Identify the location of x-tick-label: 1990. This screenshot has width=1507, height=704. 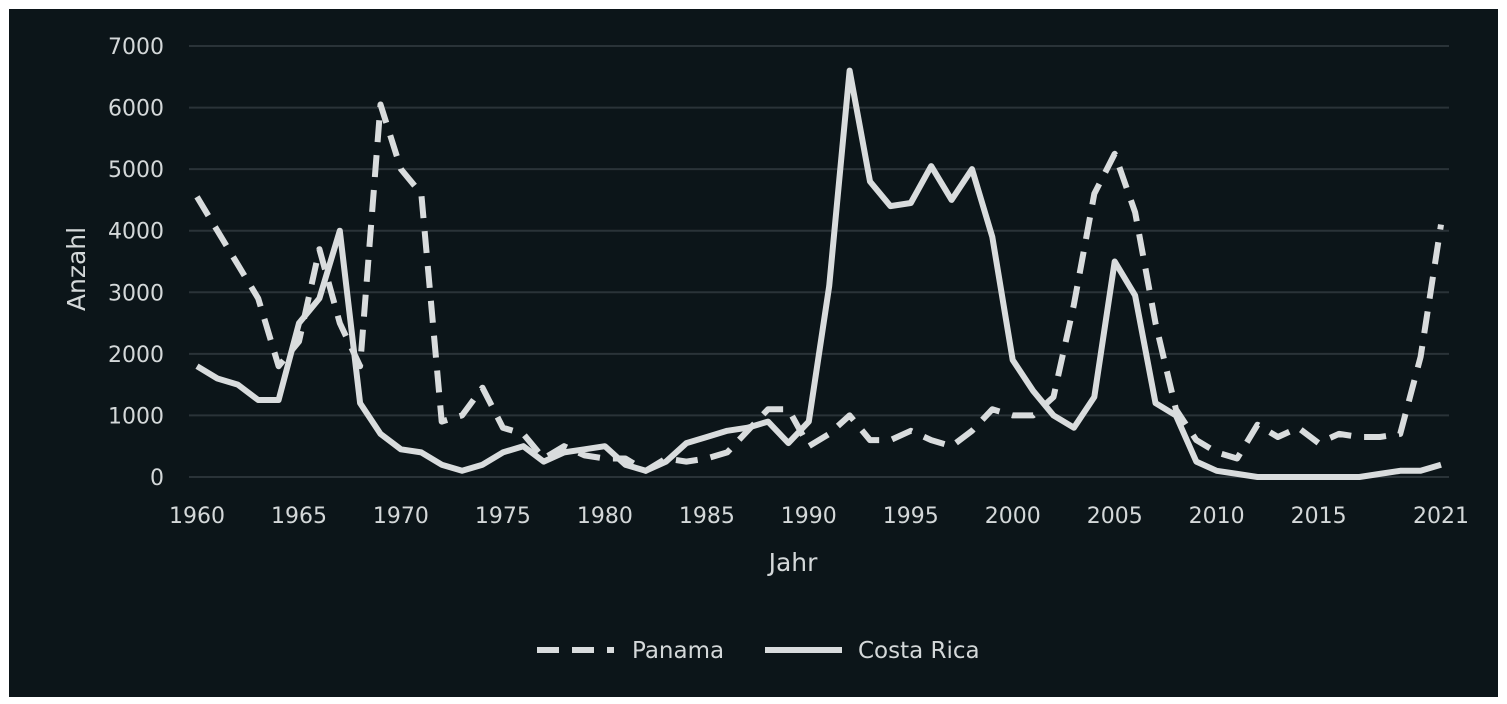
(809, 516).